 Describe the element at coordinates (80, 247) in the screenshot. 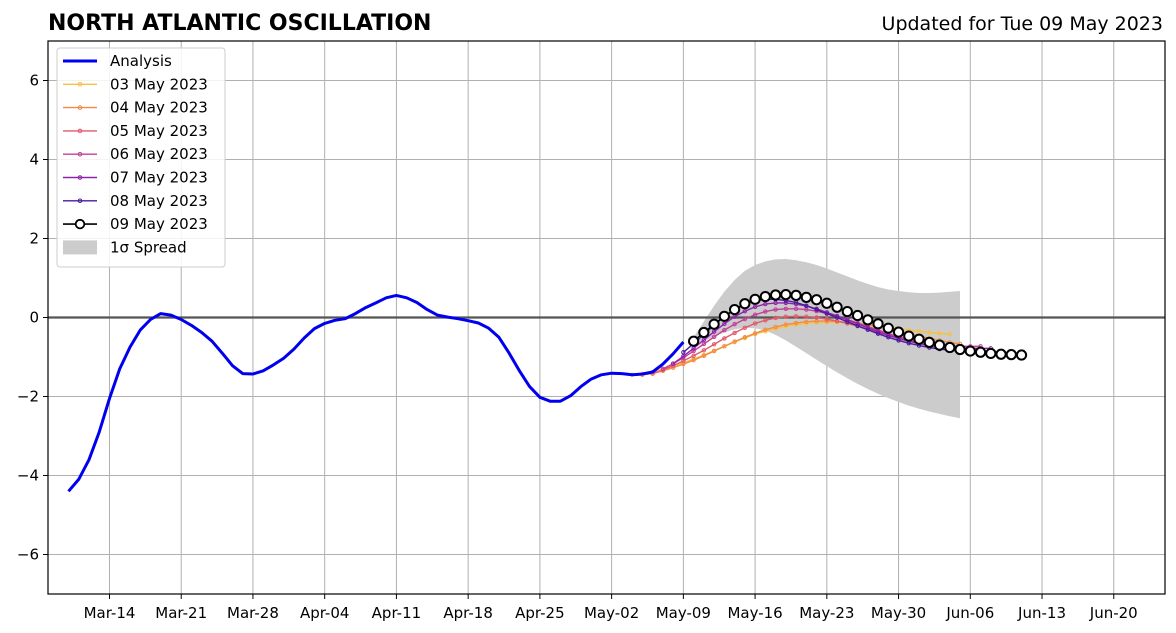

I see `legend-handle-spread` at that location.